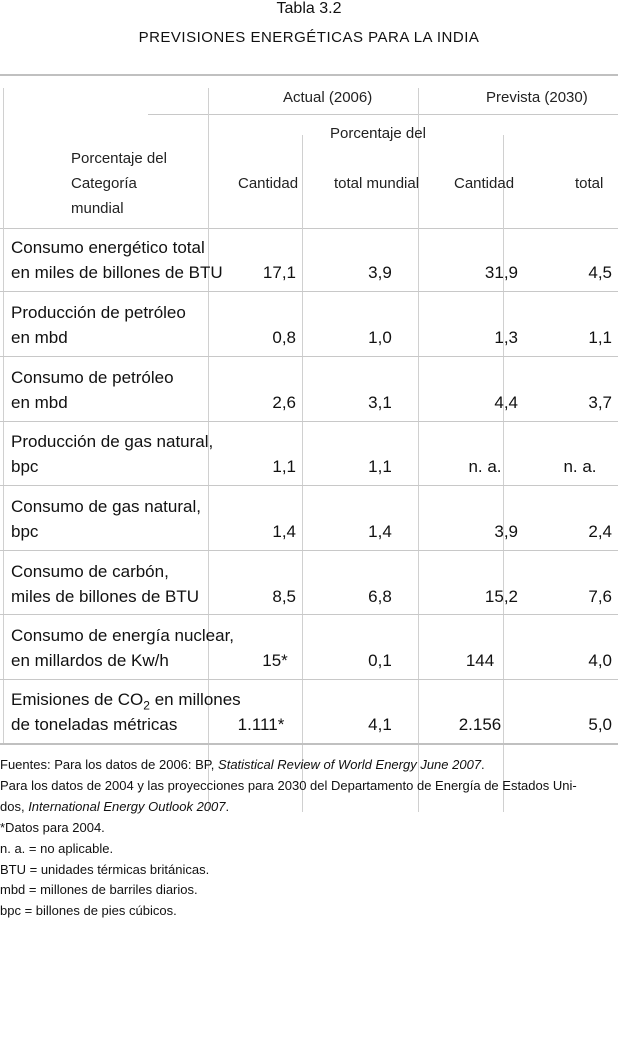 The image size is (618, 1063). I want to click on cell-prevista-cantidad: 1,3, so click(506, 337).